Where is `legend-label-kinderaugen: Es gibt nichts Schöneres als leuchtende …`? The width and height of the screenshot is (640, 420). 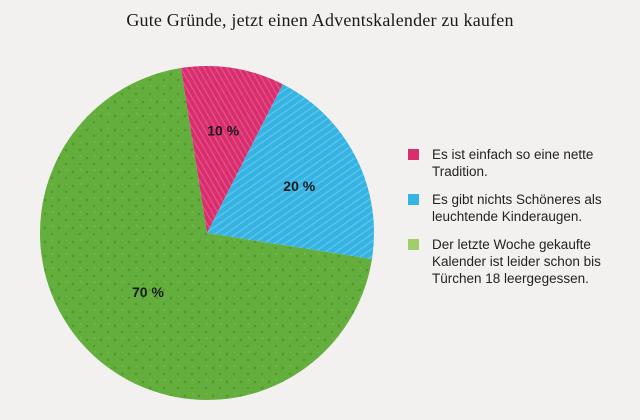 legend-label-kinderaugen: Es gibt nichts Schöneres als leuchtende … is located at coordinates (517, 208).